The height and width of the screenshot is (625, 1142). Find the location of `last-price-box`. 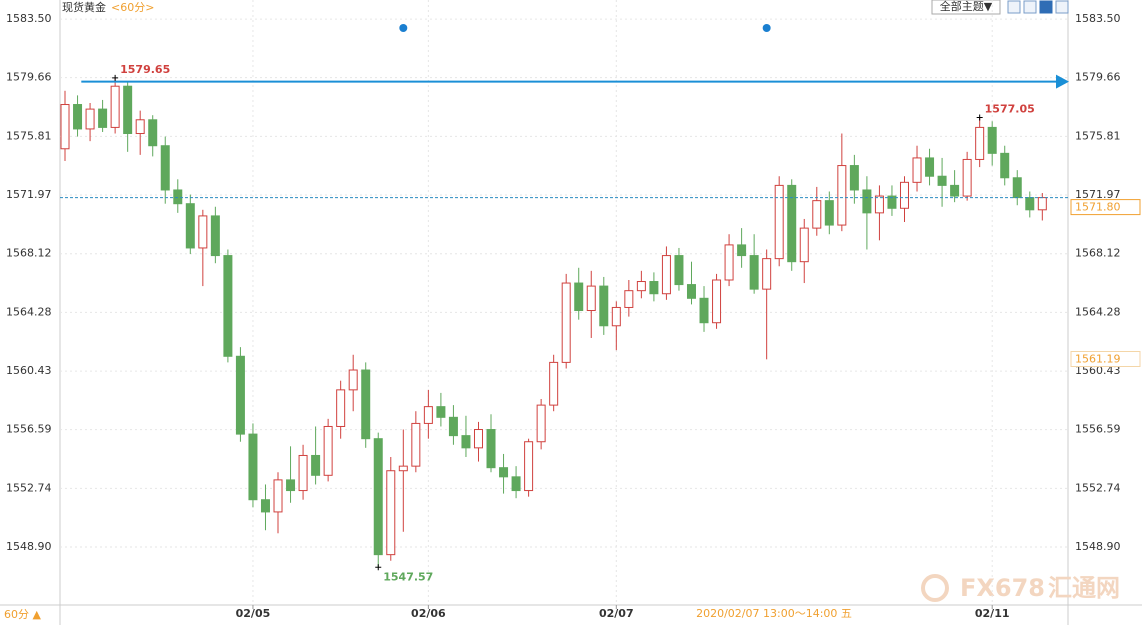

last-price-box is located at coordinates (1105, 207).